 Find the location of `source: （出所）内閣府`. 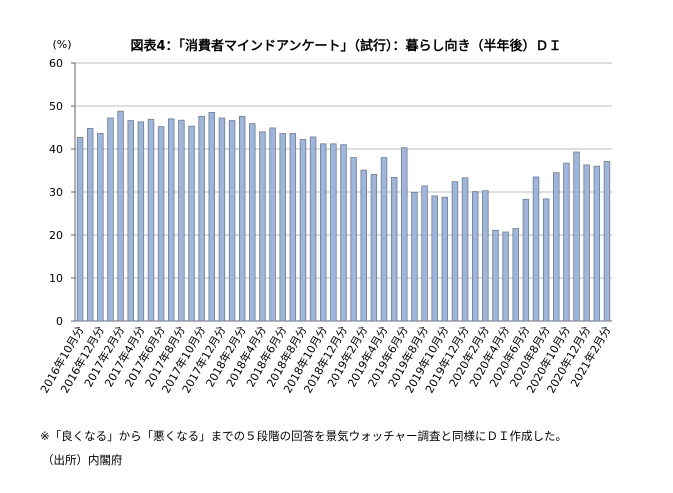

source: （出所）内閣府 is located at coordinates (82, 460).